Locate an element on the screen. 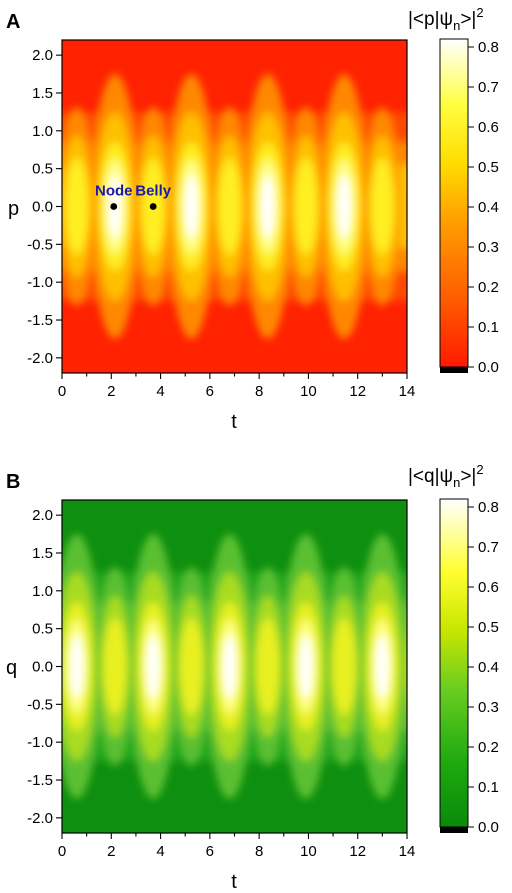 This screenshot has width=512, height=893. colorbar-scale-a is located at coordinates (454, 203).